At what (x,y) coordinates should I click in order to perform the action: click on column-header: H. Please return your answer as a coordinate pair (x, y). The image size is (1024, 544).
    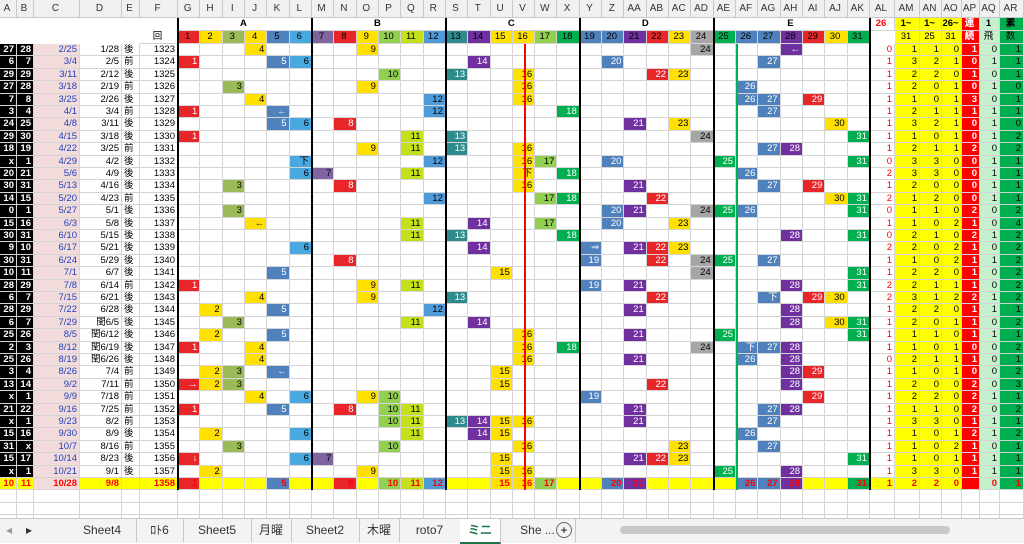
    Looking at the image, I should click on (211, 9).